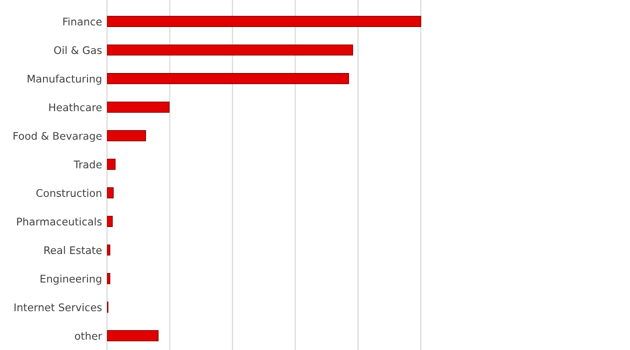  What do you see at coordinates (78, 50) in the screenshot?
I see `y-tick-label: Oil & Gas` at bounding box center [78, 50].